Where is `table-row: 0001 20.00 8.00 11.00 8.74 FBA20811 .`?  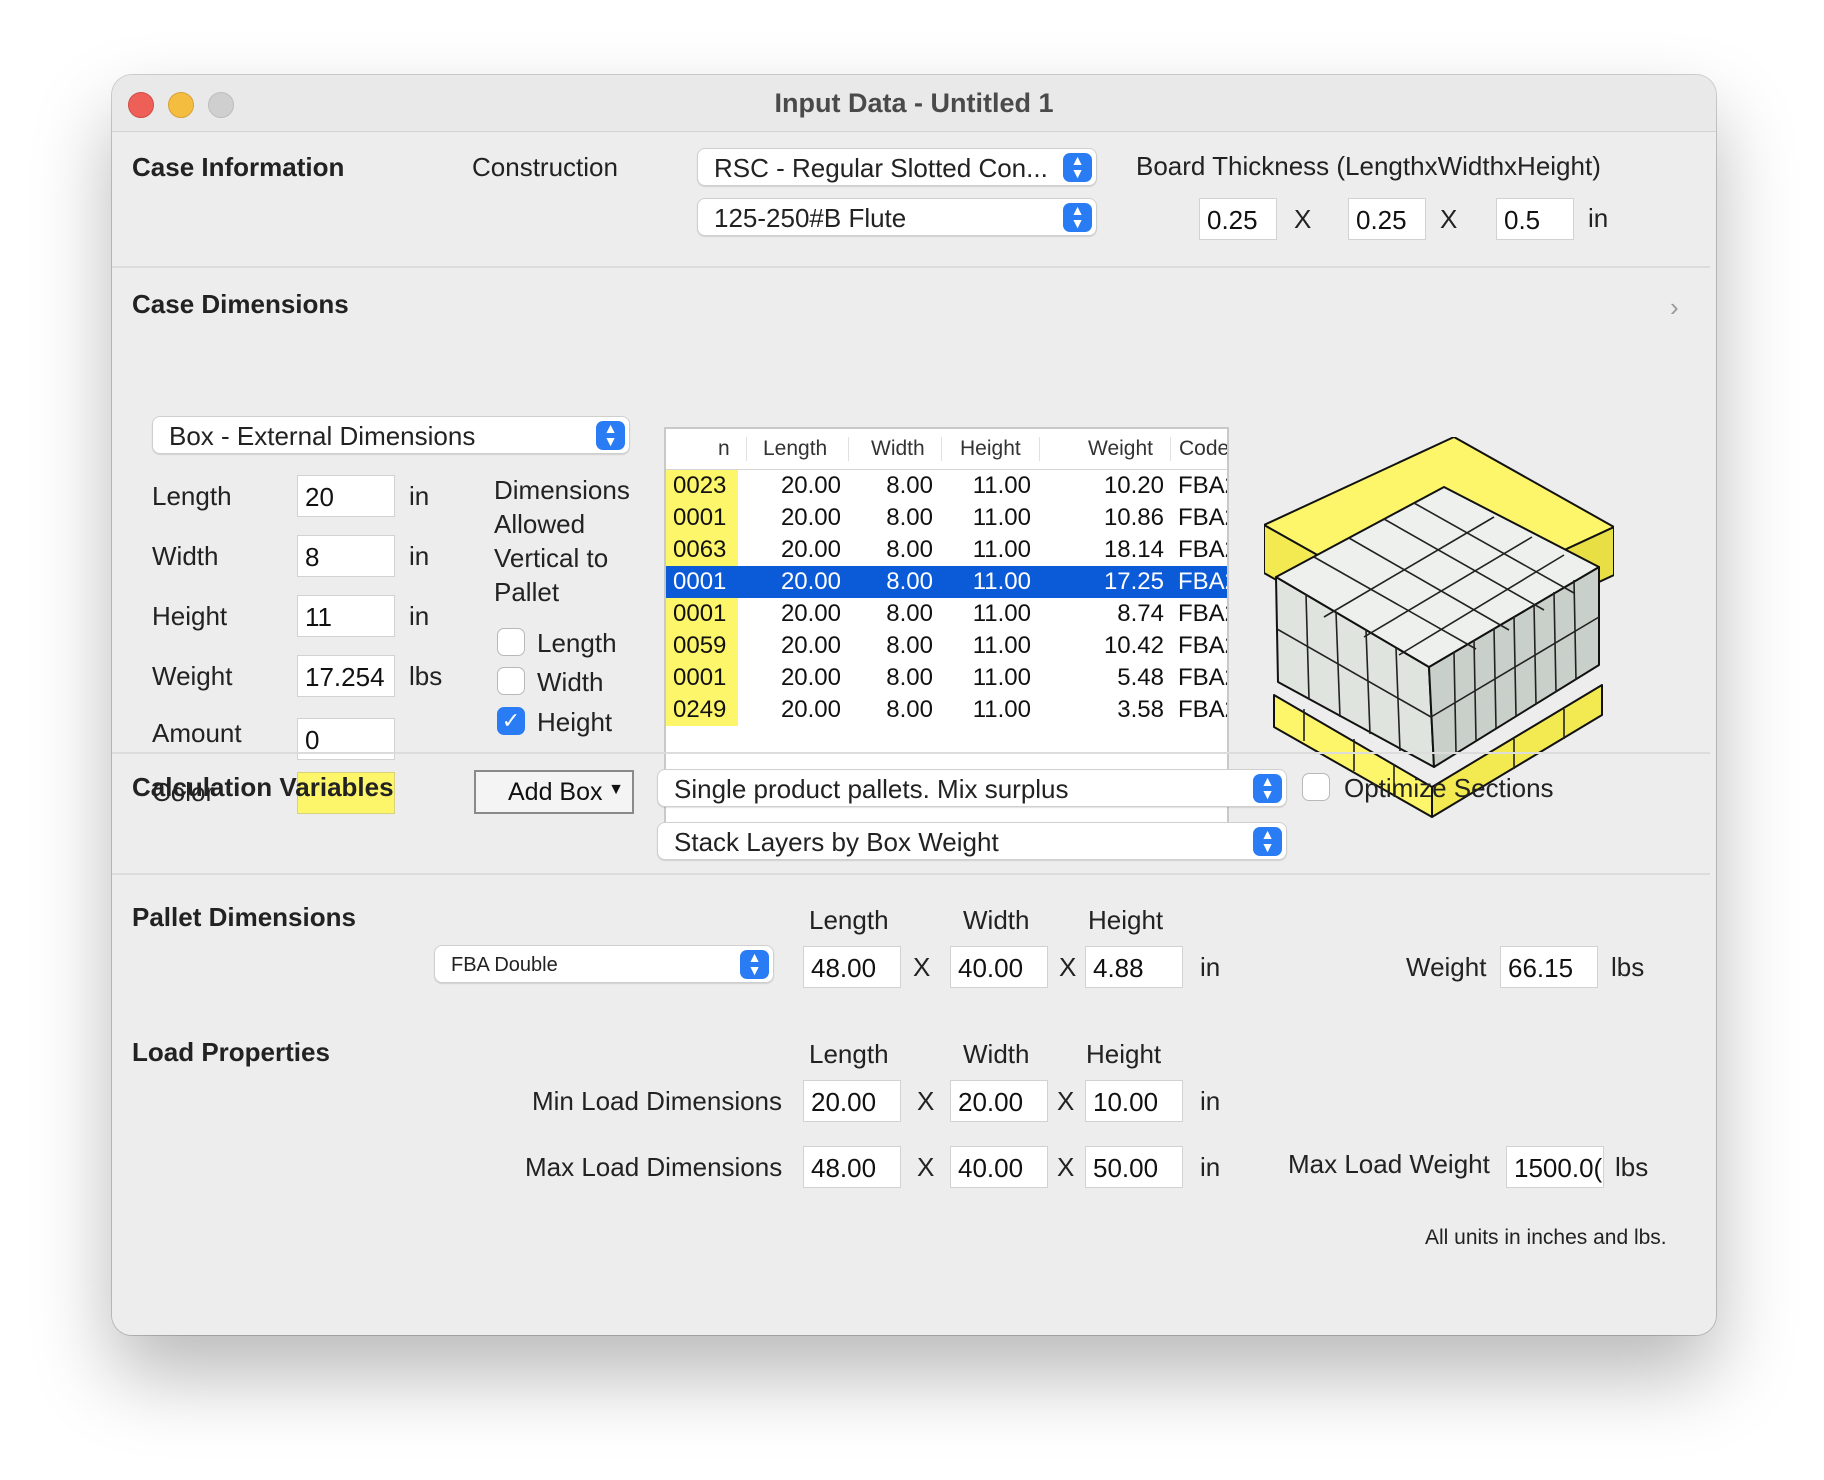 table-row: 0001 20.00 8.00 11.00 8.74 FBA20811 . is located at coordinates (946, 614).